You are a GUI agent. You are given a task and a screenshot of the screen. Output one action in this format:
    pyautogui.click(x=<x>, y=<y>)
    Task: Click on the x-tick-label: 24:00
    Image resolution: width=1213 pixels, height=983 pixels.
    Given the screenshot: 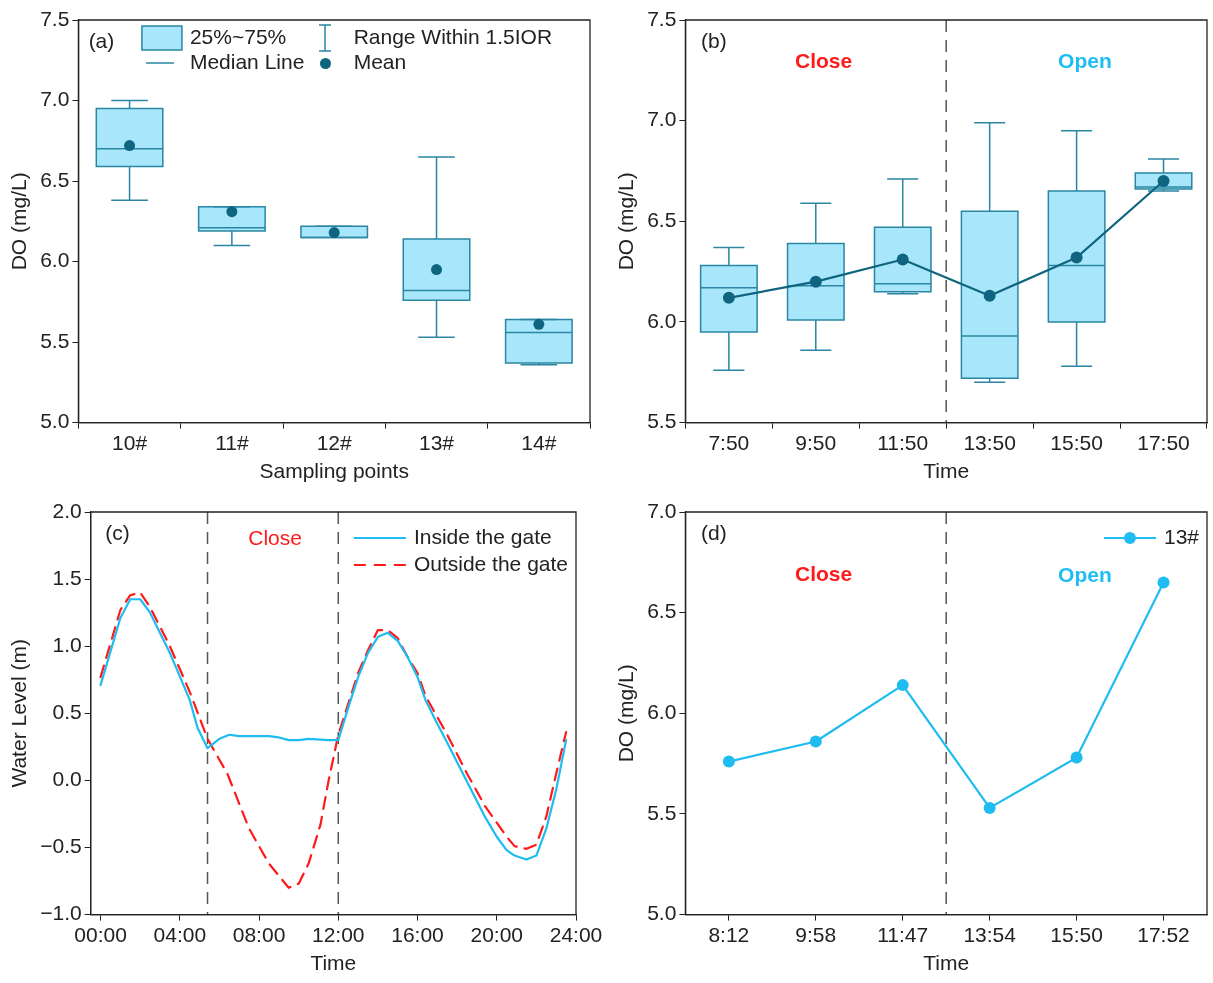 What is the action you would take?
    pyautogui.click(x=576, y=934)
    